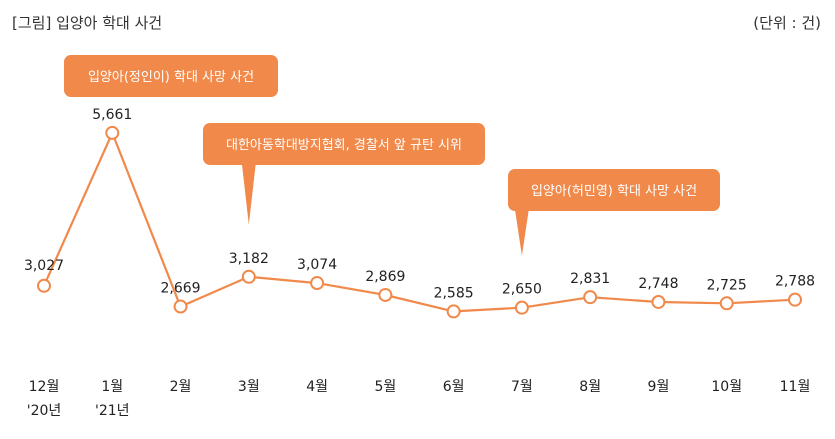 The image size is (835, 439). I want to click on unit-label: (단위 : 건), so click(787, 23).